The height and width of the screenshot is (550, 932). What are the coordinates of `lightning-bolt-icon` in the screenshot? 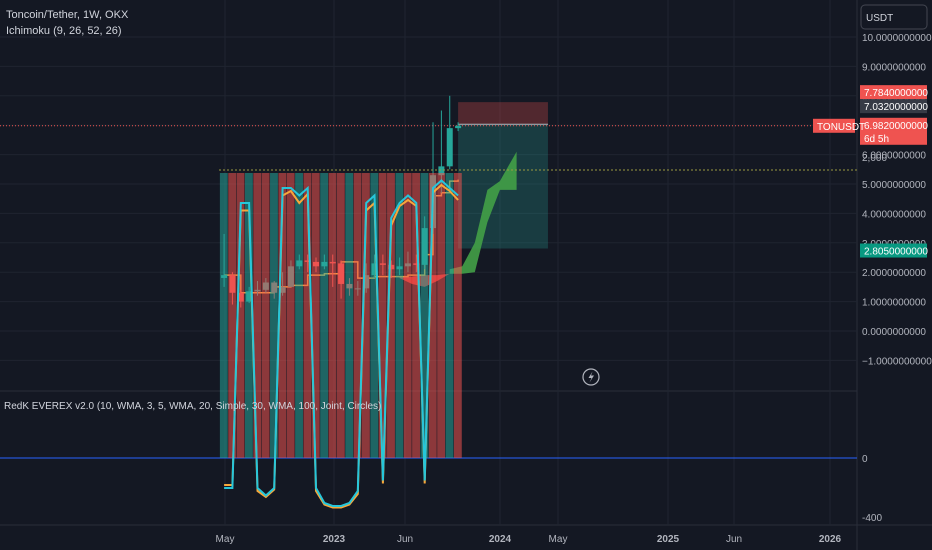 It's located at (591, 377).